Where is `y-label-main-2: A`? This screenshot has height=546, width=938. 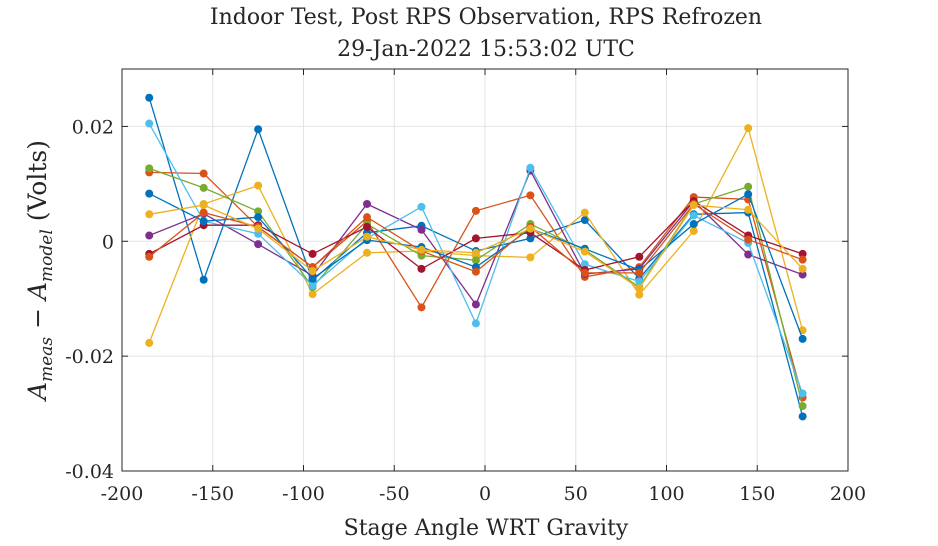
y-label-main-2: A is located at coordinates (37, 292).